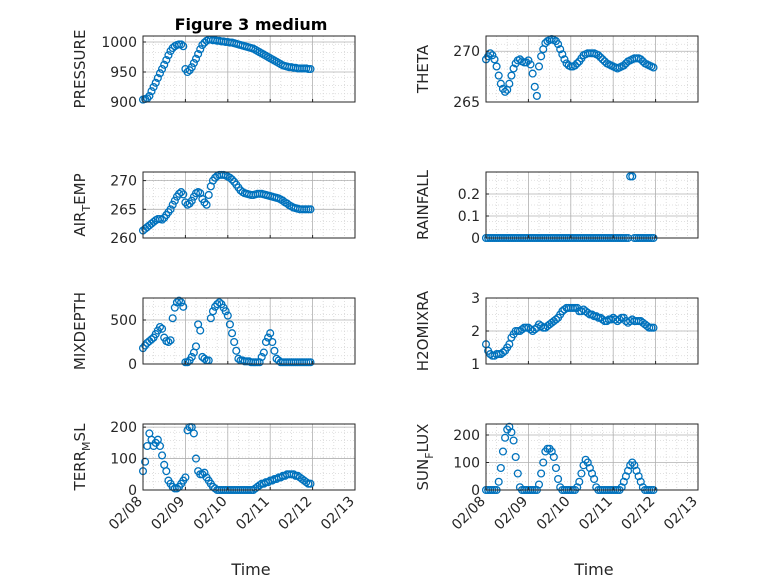 This screenshot has width=778, height=583. Describe the element at coordinates (119, 43) in the screenshot. I see `y-tick-label: 1000` at that location.